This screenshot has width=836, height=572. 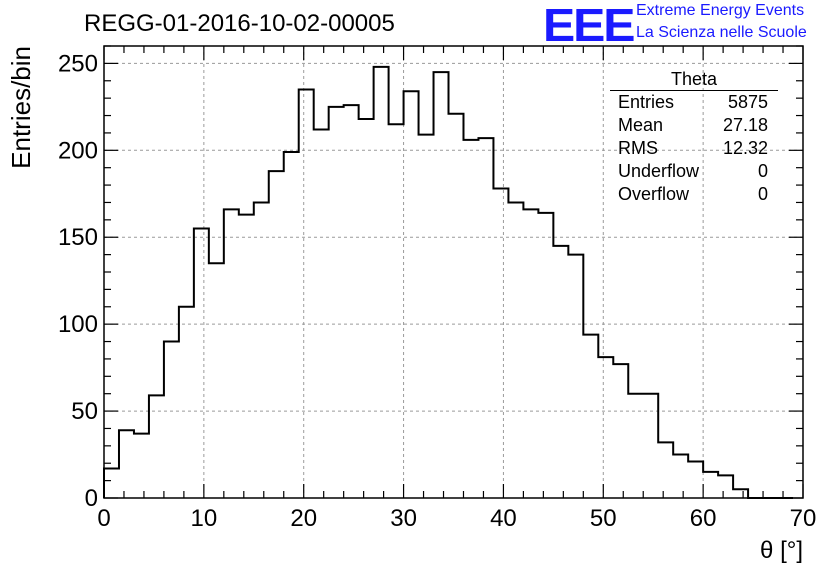 I want to click on stats-label: Underflow, so click(x=659, y=171).